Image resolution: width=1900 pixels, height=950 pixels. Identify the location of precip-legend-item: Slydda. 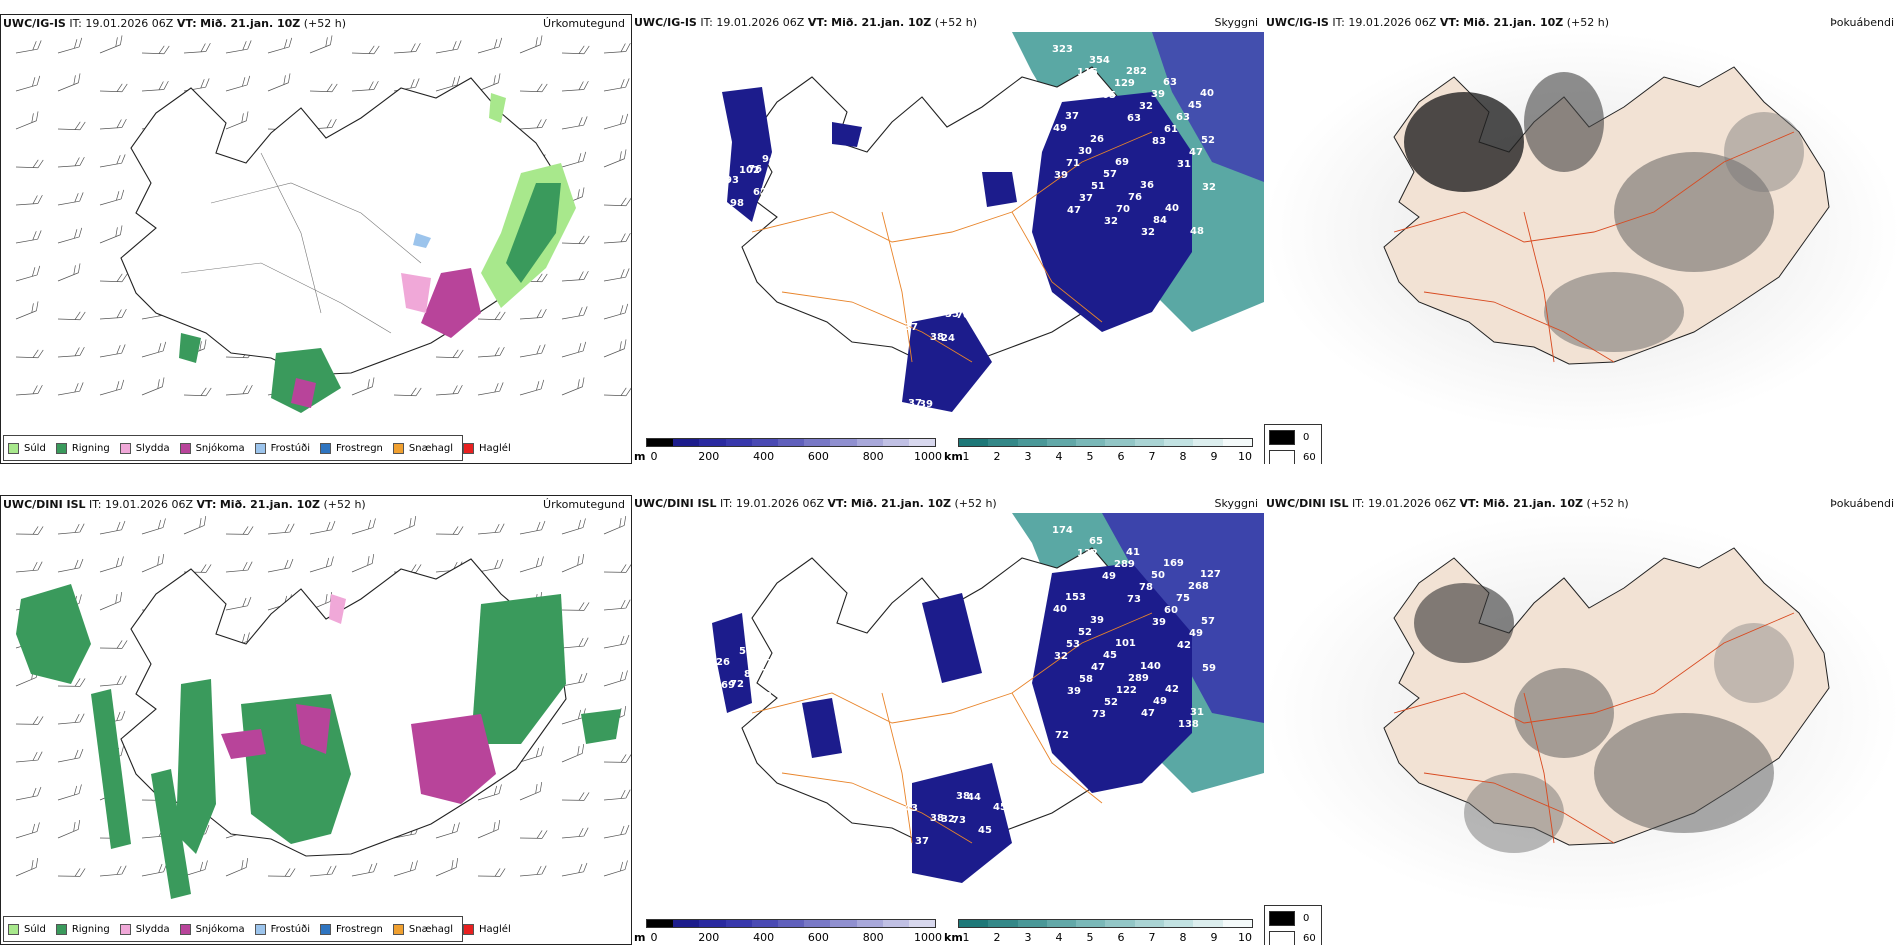
(144, 448).